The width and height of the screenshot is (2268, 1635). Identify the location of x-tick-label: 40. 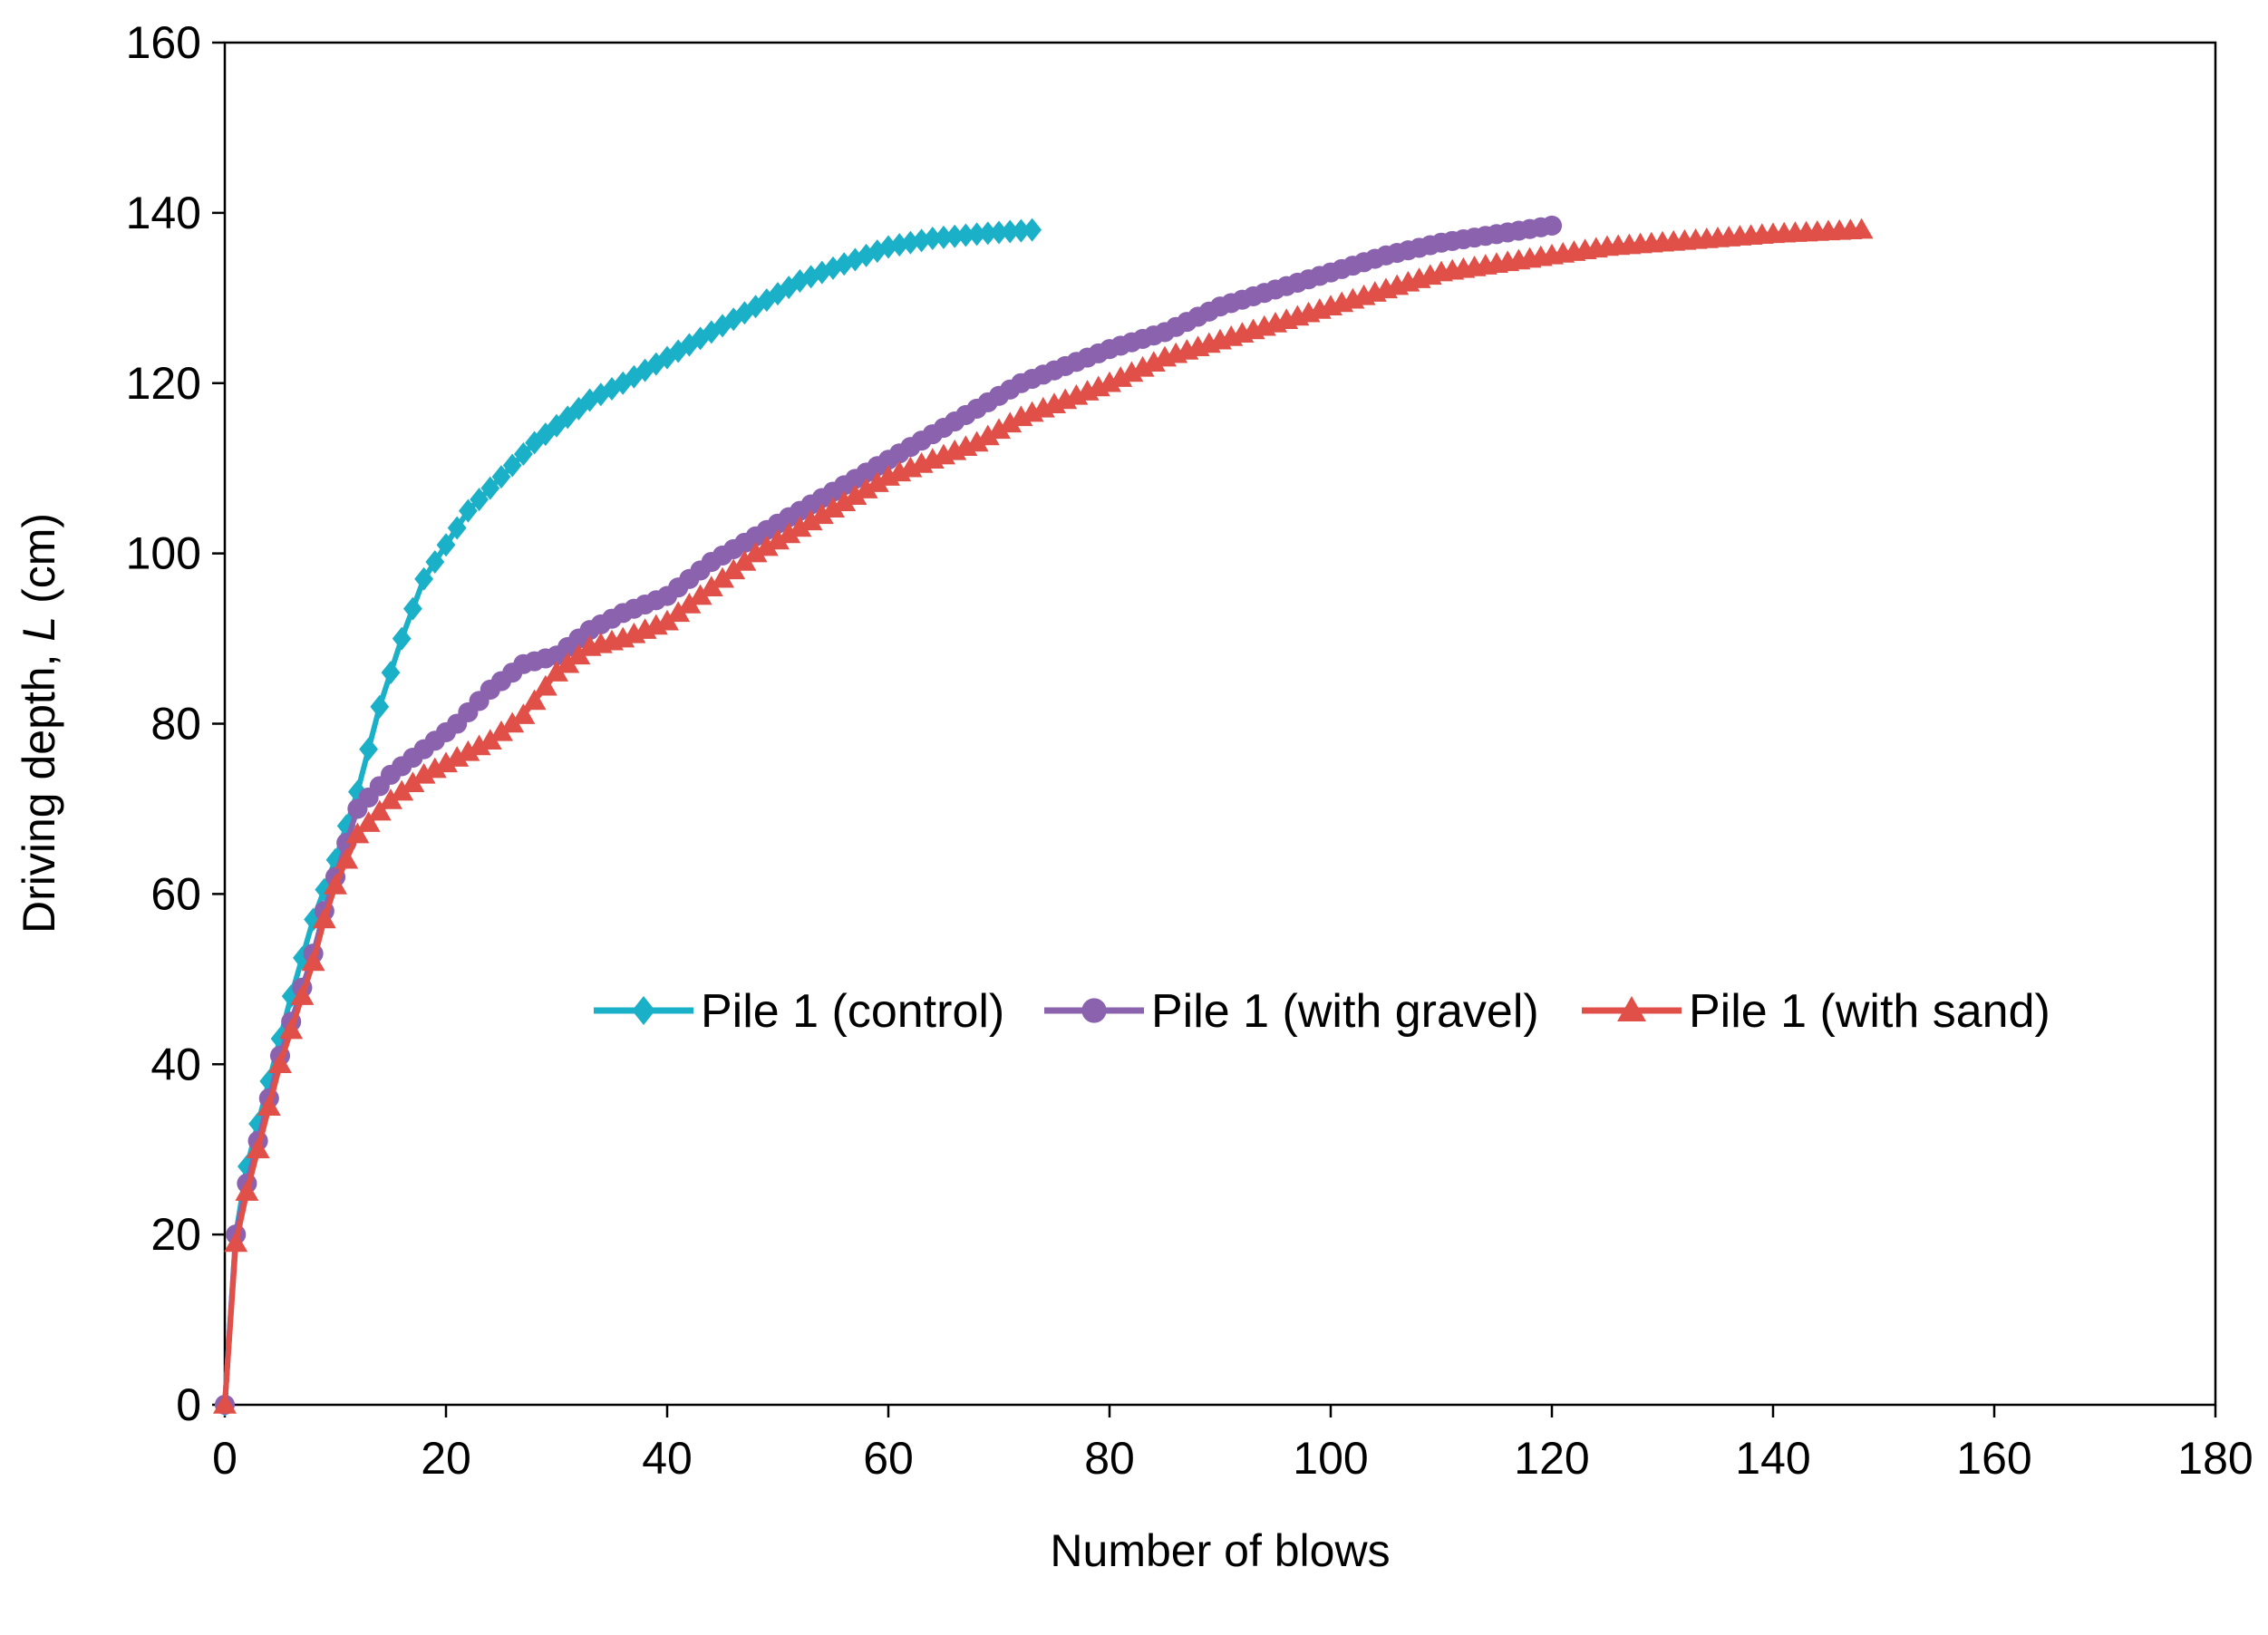
(668, 1458).